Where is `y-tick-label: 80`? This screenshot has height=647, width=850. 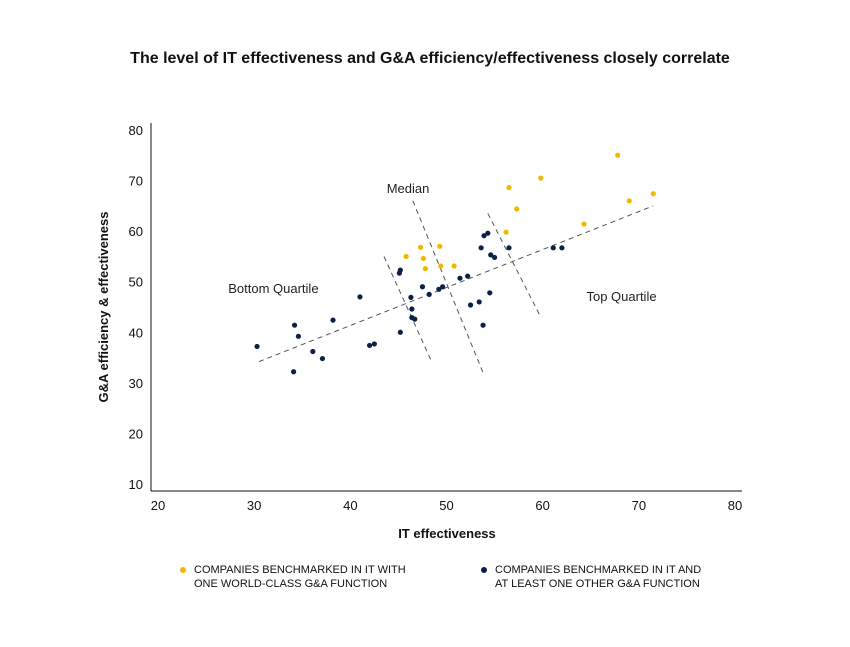
y-tick-label: 80 is located at coordinates (136, 130).